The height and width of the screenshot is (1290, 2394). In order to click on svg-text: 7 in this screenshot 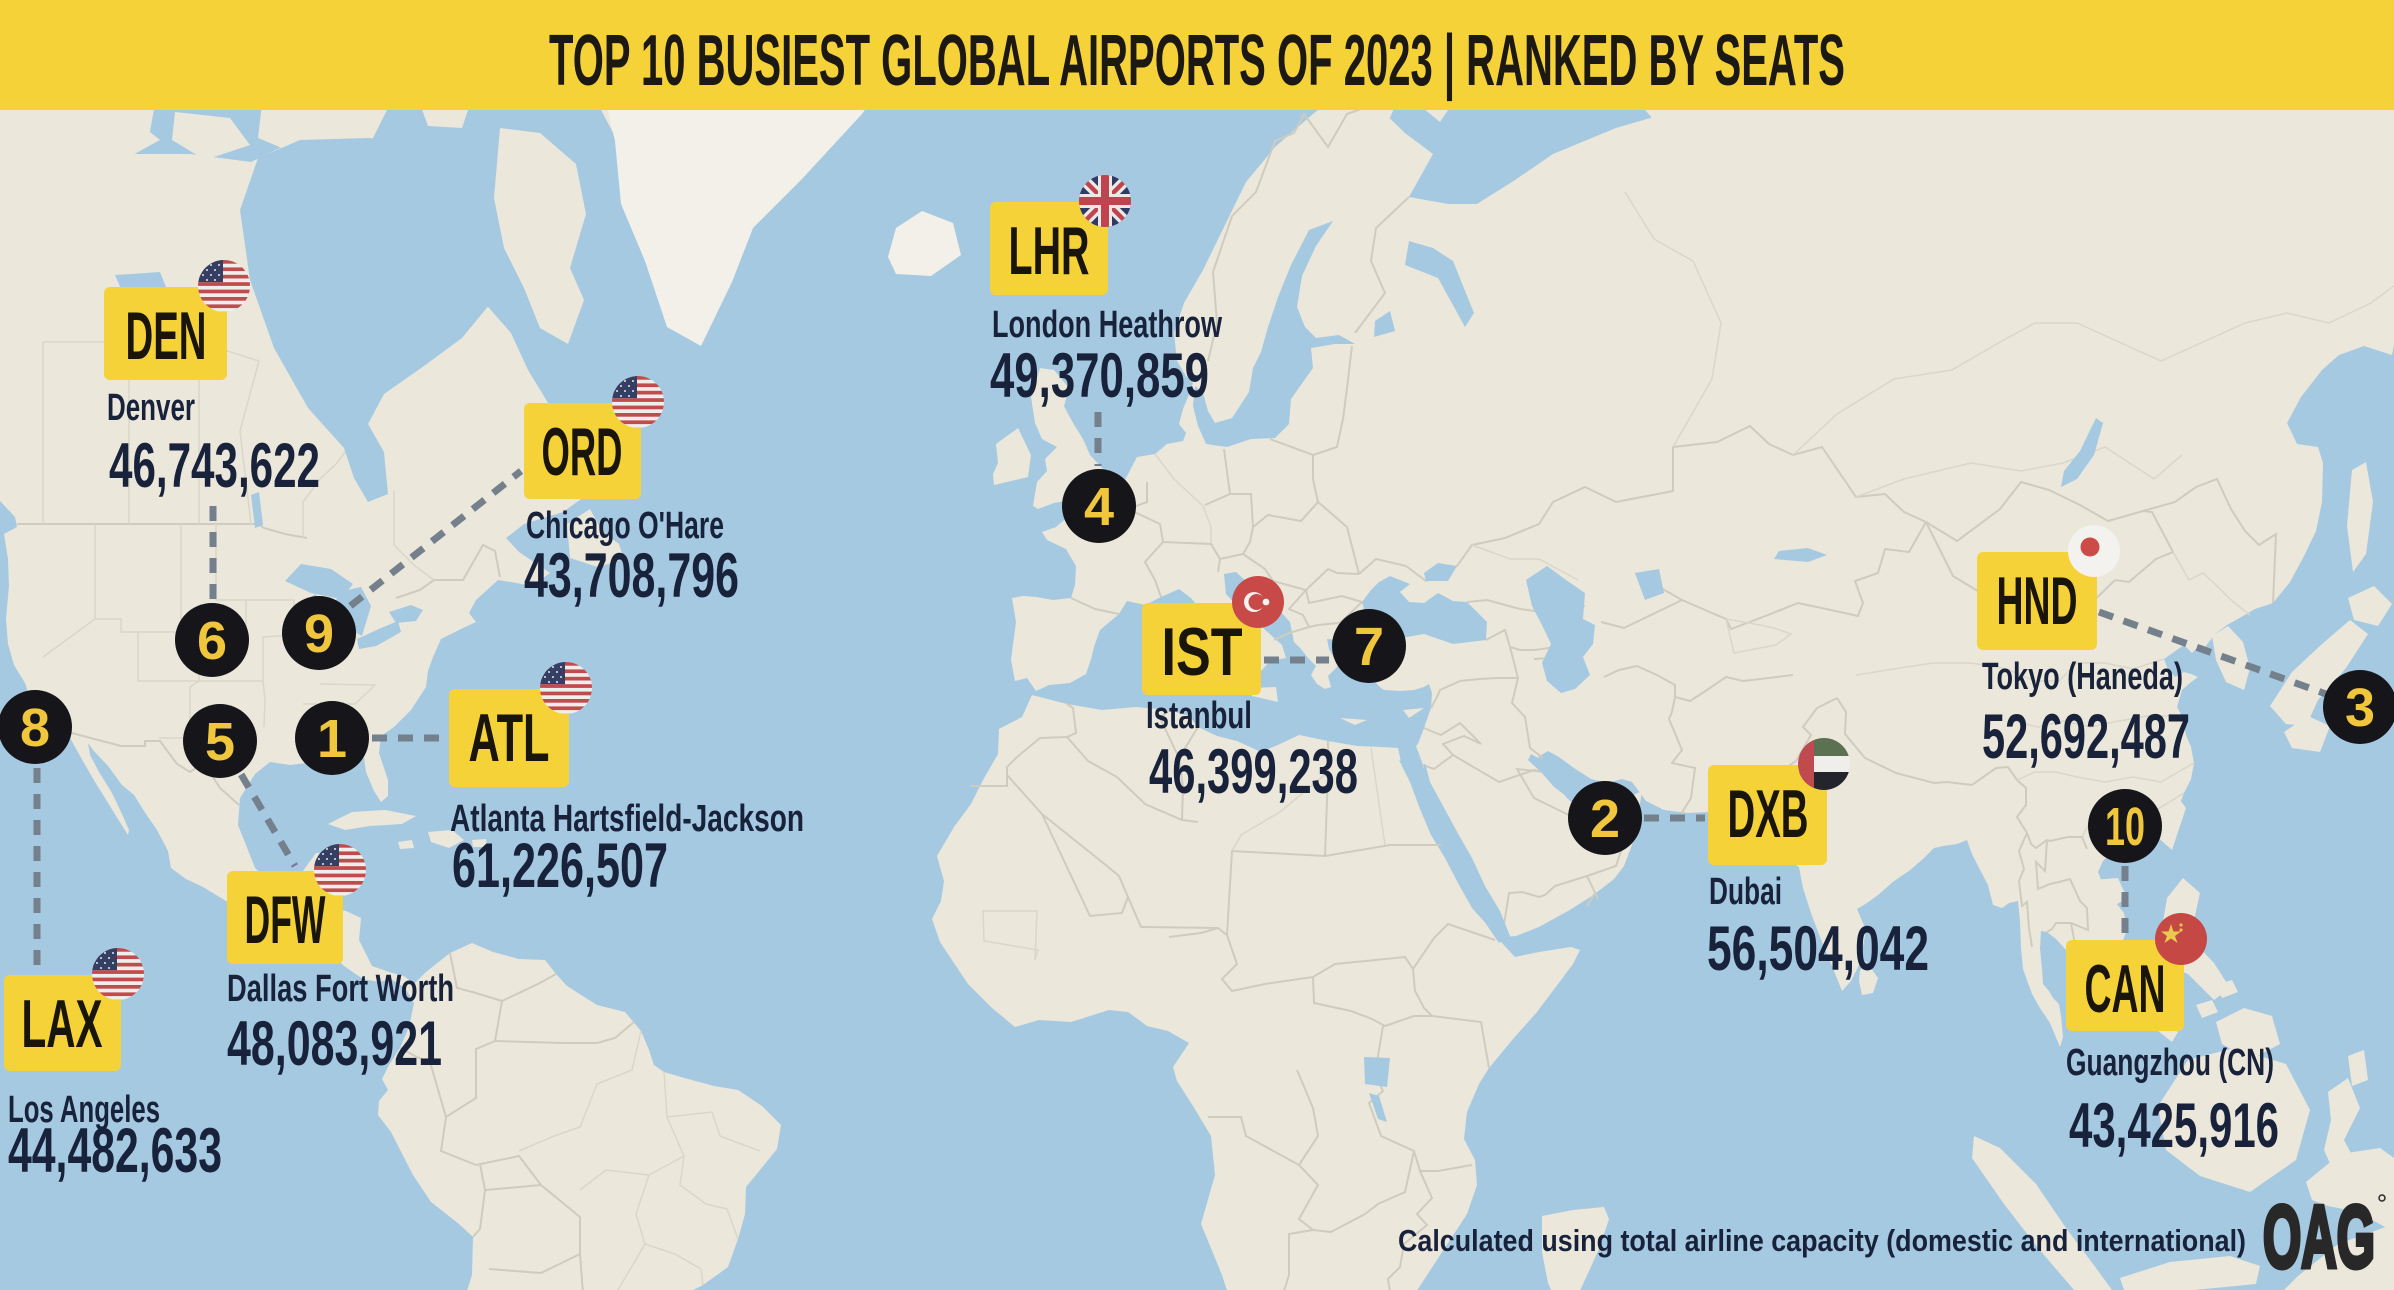, I will do `click(1369, 647)`.